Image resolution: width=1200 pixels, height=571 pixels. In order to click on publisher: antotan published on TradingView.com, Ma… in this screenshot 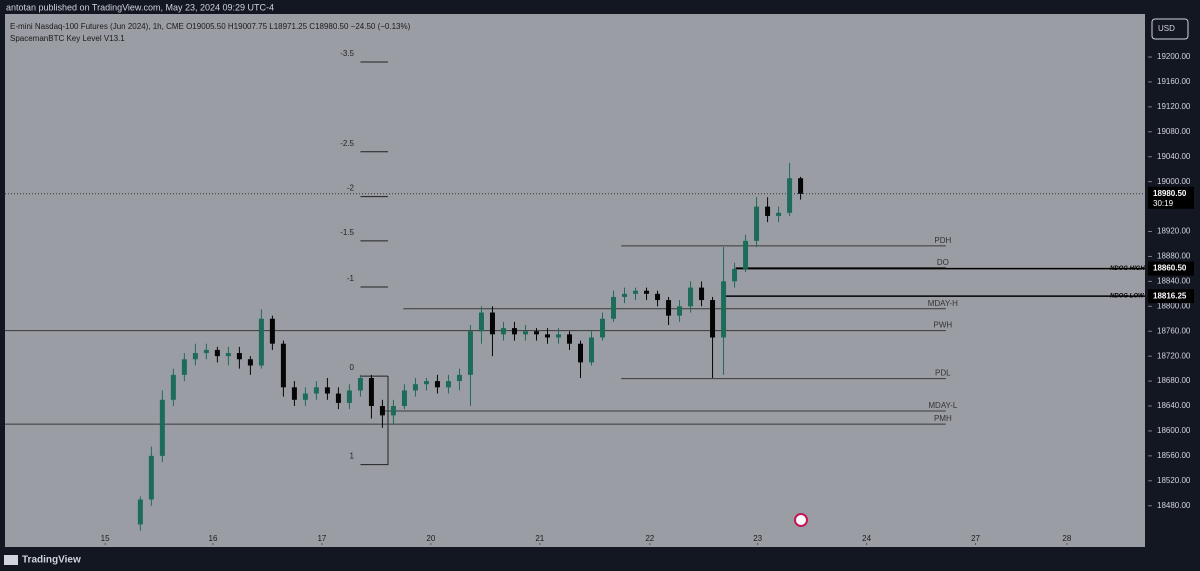, I will do `click(140, 7)`.